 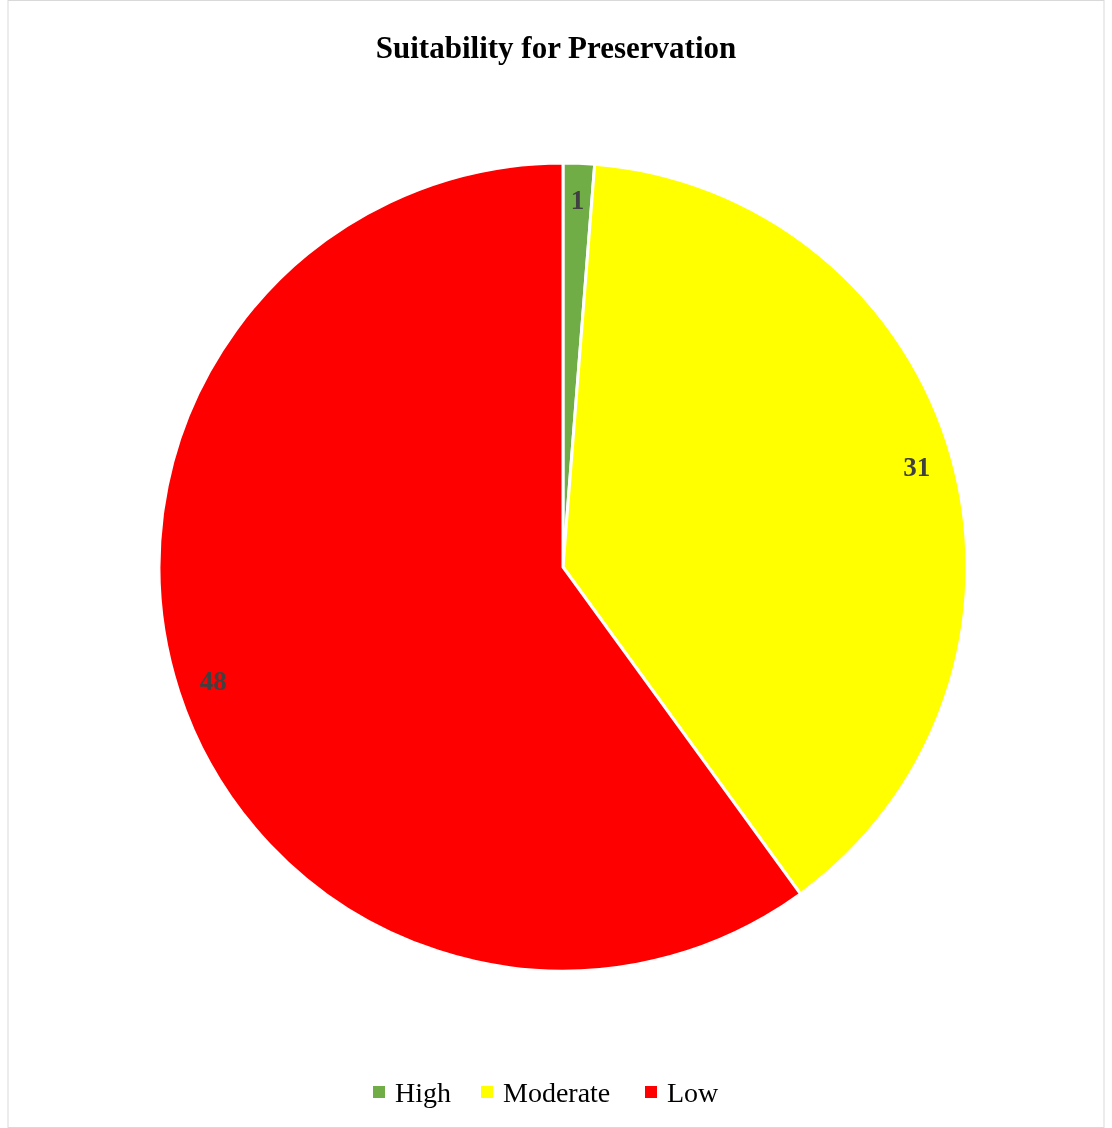 I want to click on legend-label: Moderate, so click(x=557, y=1092).